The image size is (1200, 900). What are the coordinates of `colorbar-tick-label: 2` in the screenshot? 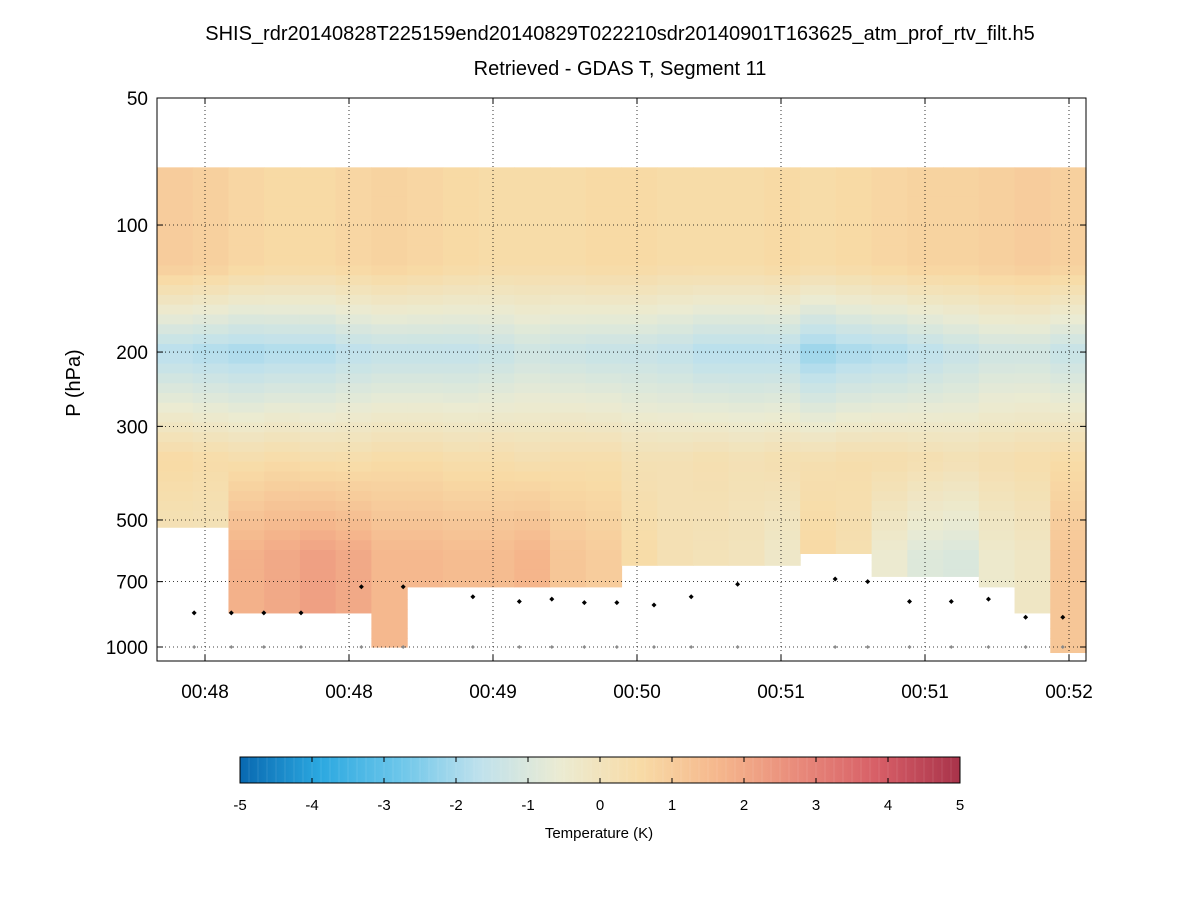 It's located at (744, 805).